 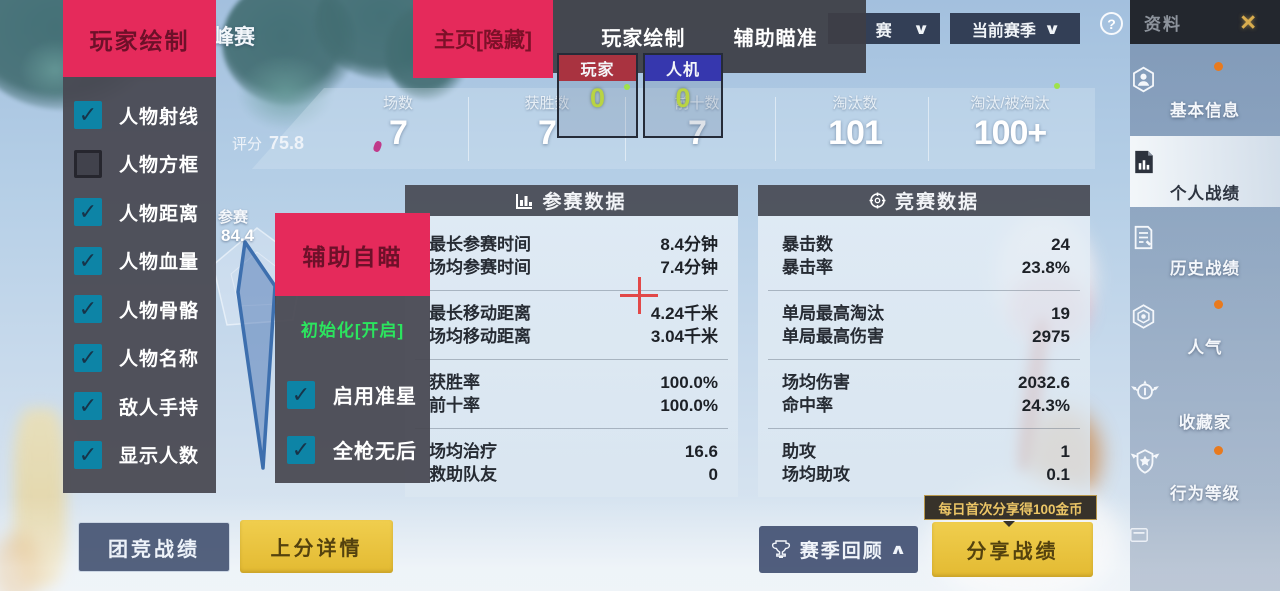 What do you see at coordinates (1010, 103) in the screenshot?
I see `stat-label: 淘汰/被淘汰` at bounding box center [1010, 103].